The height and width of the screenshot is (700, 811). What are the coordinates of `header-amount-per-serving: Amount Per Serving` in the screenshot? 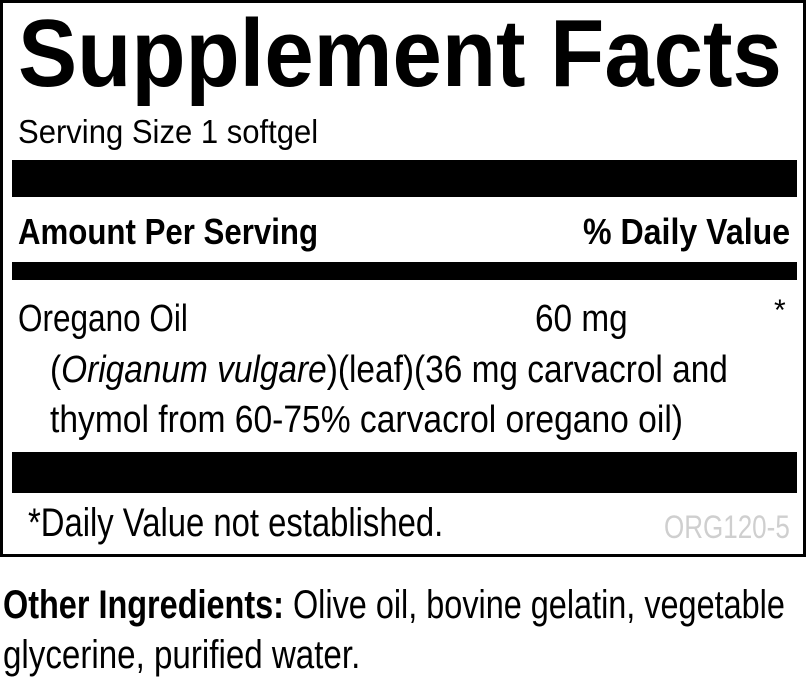 It's located at (168, 231).